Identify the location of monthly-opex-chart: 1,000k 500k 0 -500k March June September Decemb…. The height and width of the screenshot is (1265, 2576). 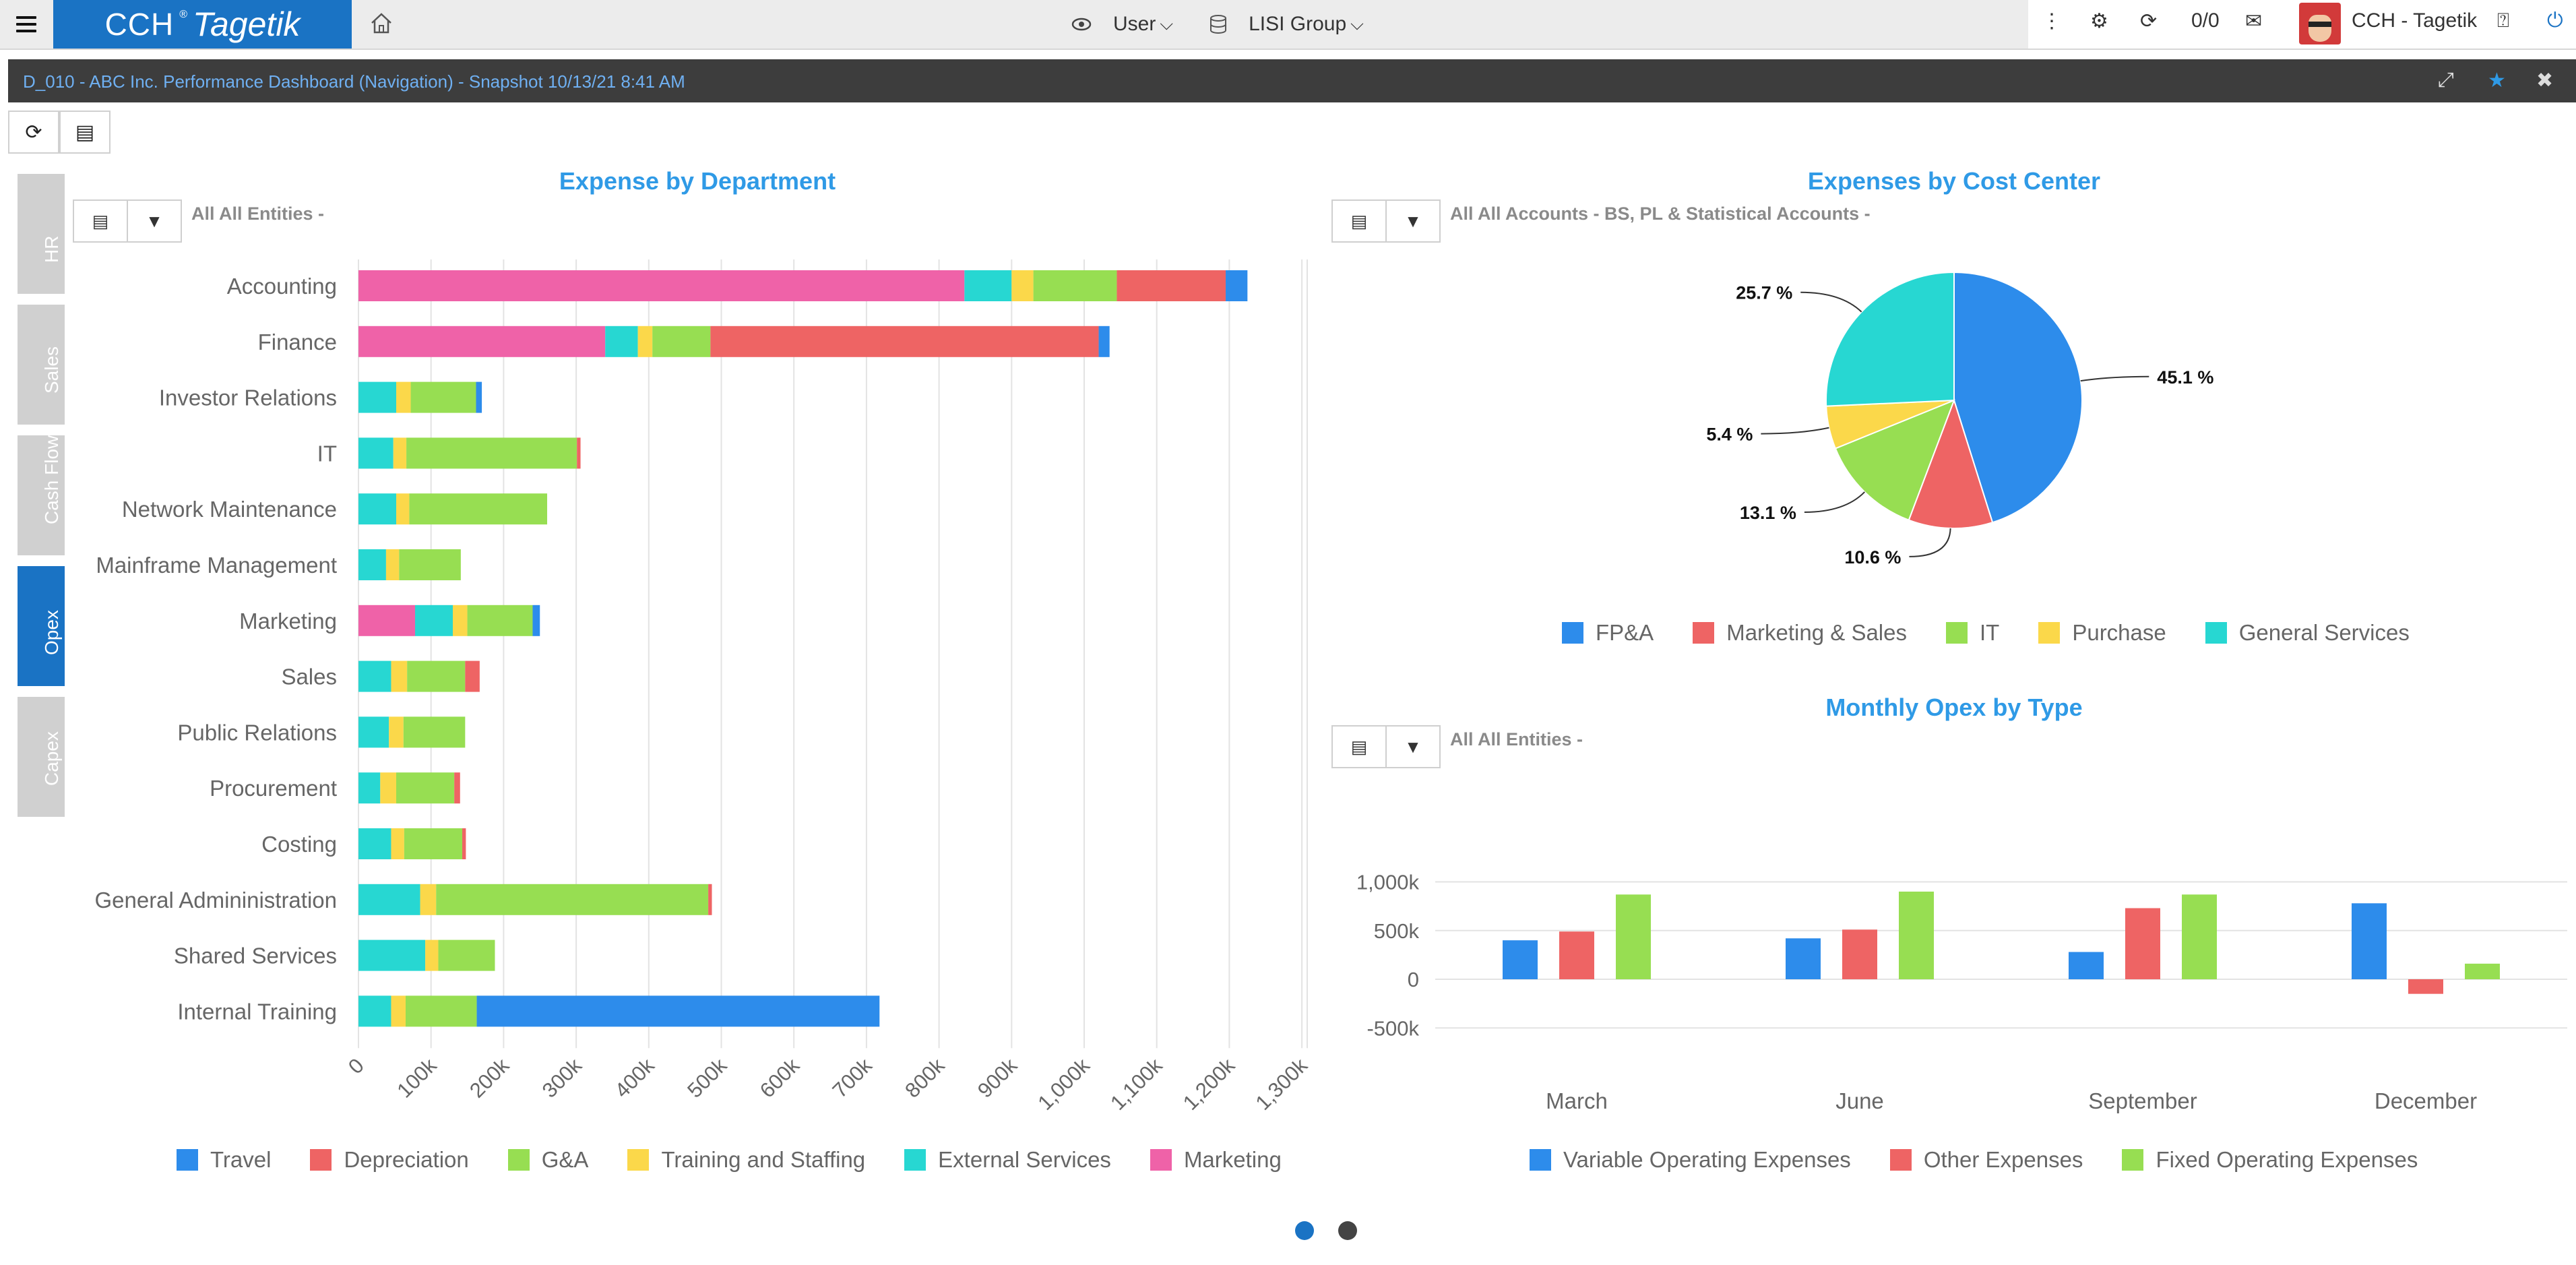
(1961, 992).